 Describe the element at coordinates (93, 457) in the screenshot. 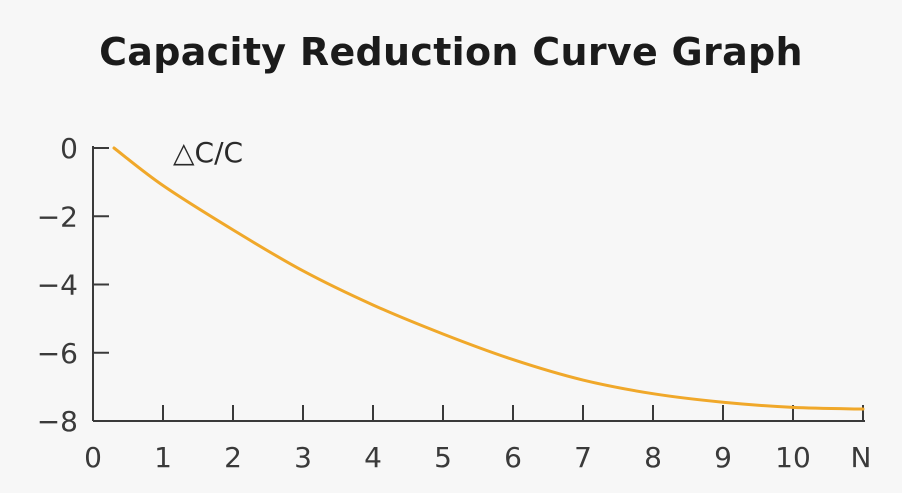

I see `x-tick-label: 0` at that location.